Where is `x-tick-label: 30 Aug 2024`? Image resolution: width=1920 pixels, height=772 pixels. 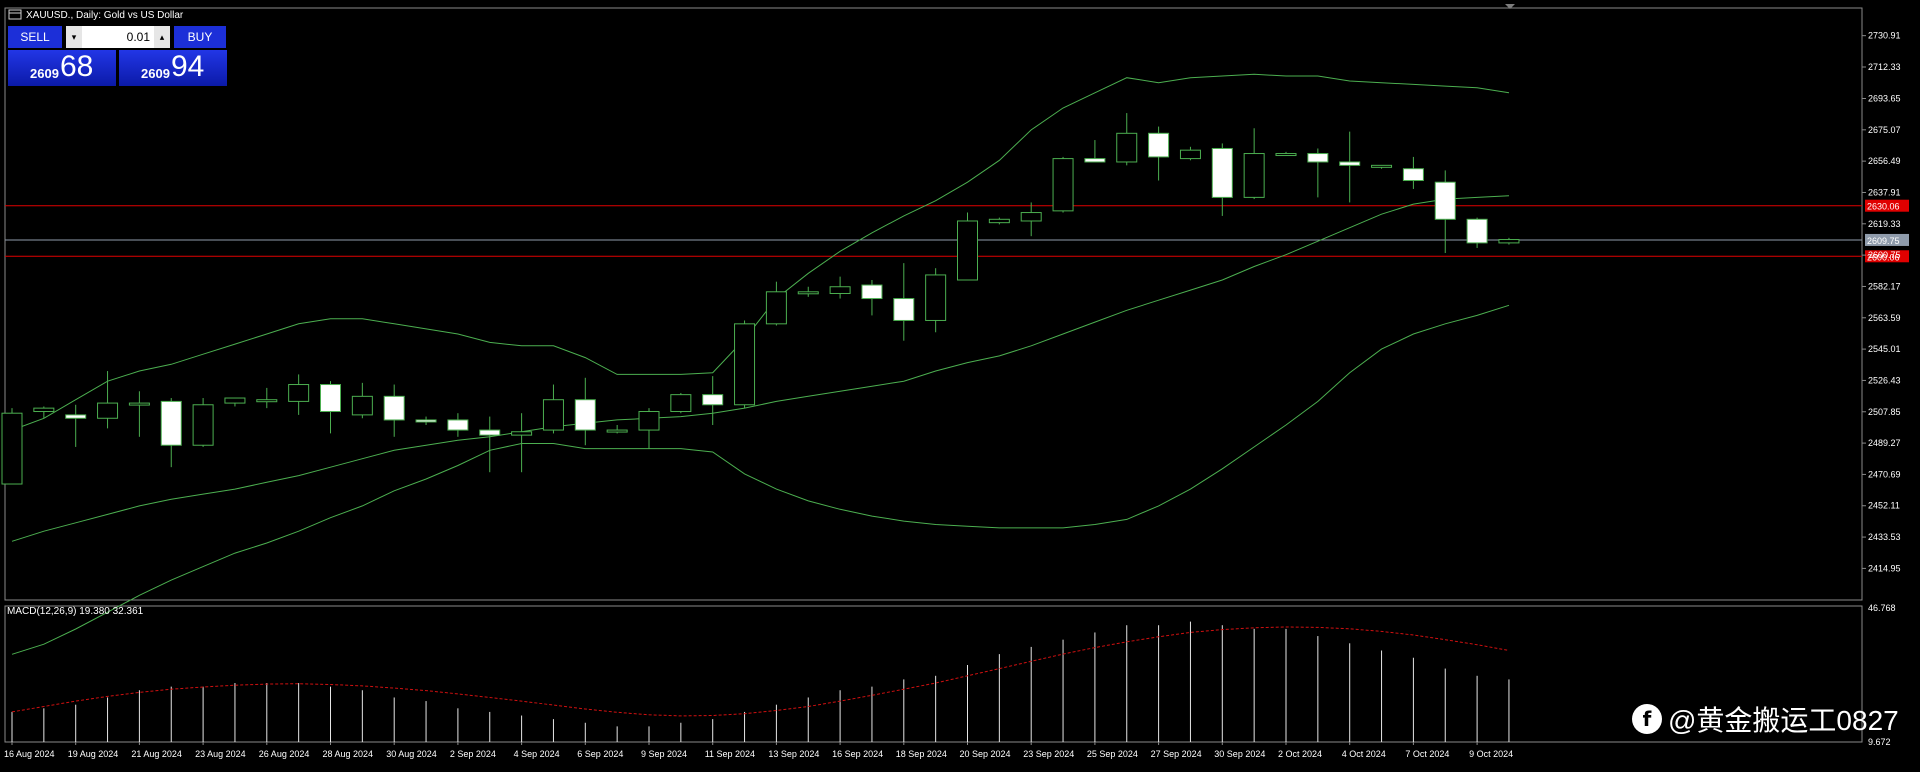
x-tick-label: 30 Aug 2024 is located at coordinates (411, 754).